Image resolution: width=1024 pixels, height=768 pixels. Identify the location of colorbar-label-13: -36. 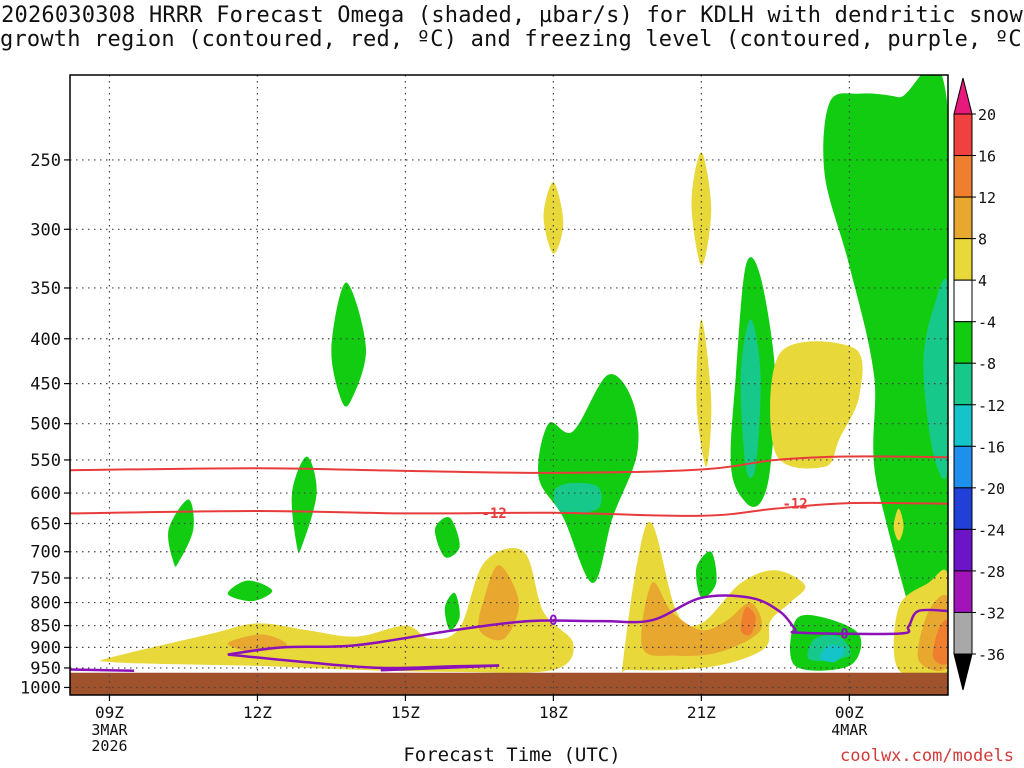
(991, 655).